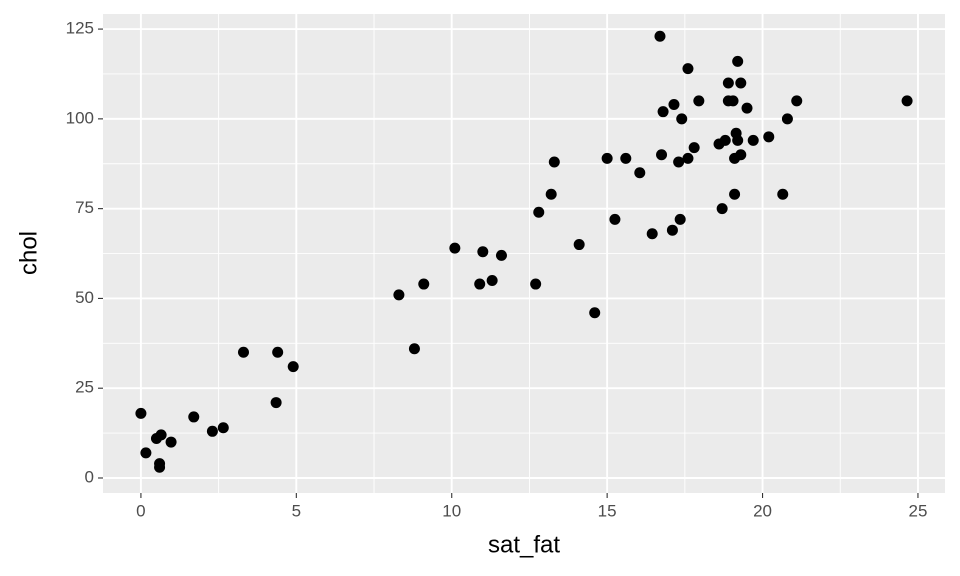 The image size is (960, 576). I want to click on x-tick-label: 0, so click(140, 510).